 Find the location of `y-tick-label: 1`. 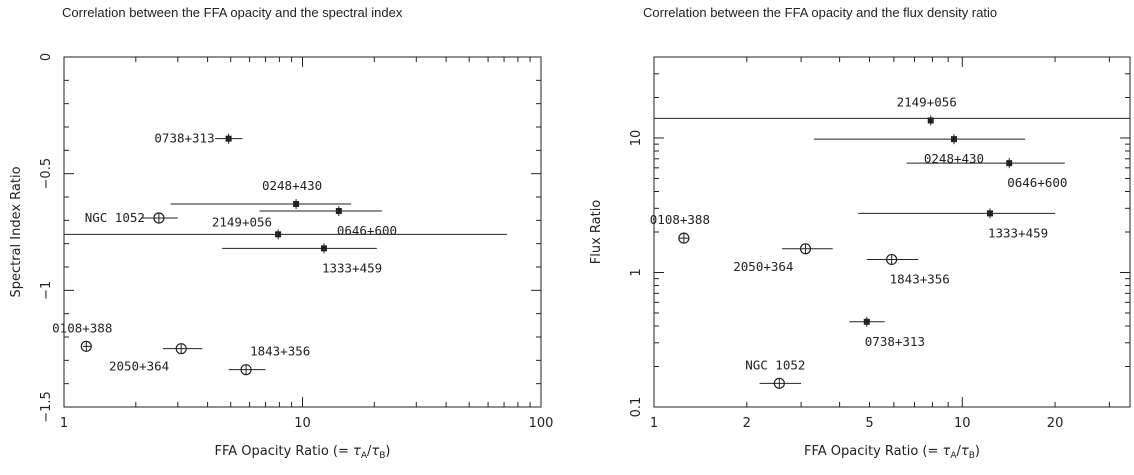

y-tick-label: 1 is located at coordinates (636, 272).